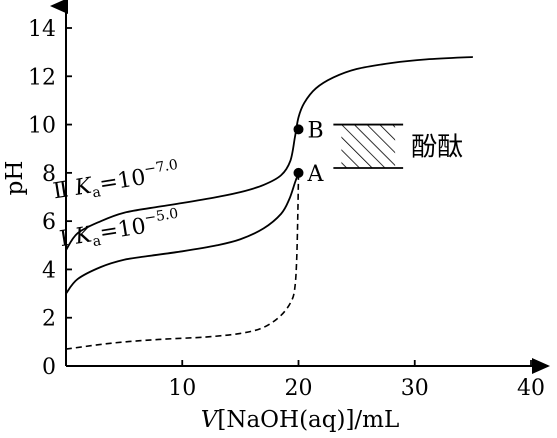  Describe the element at coordinates (437, 147) in the screenshot. I see `indicator-label: 酚酞` at that location.